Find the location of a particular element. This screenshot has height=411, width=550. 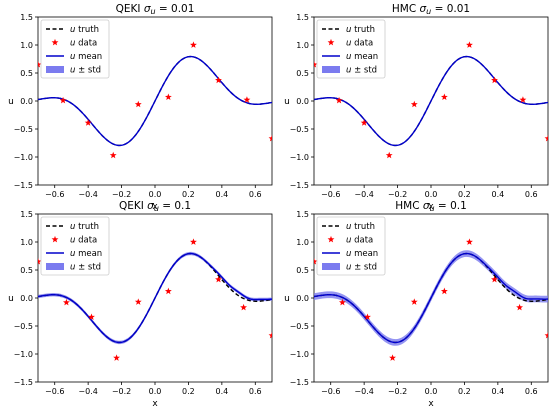

x-tick-label: −0.2 is located at coordinates (121, 194).